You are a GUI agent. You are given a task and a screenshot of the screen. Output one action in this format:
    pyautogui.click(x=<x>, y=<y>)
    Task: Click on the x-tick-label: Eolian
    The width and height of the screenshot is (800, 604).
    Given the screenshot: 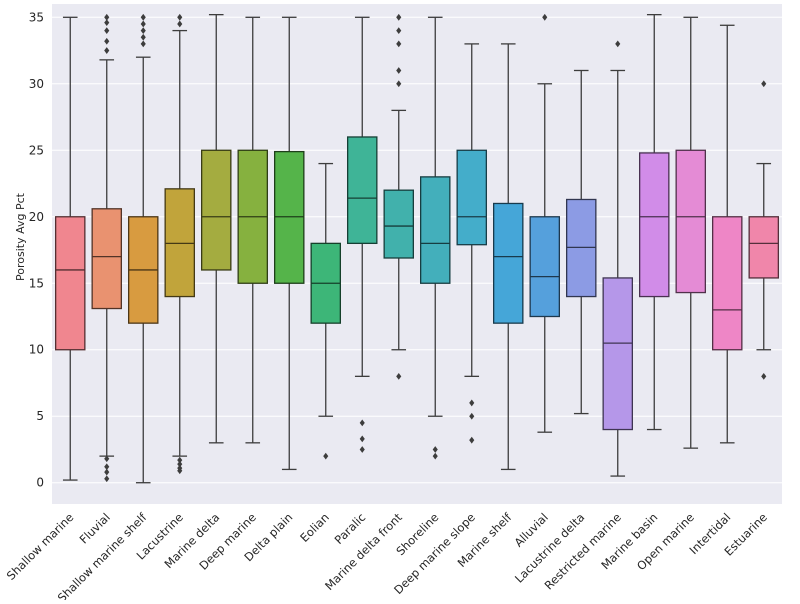 What is the action you would take?
    pyautogui.click(x=314, y=527)
    